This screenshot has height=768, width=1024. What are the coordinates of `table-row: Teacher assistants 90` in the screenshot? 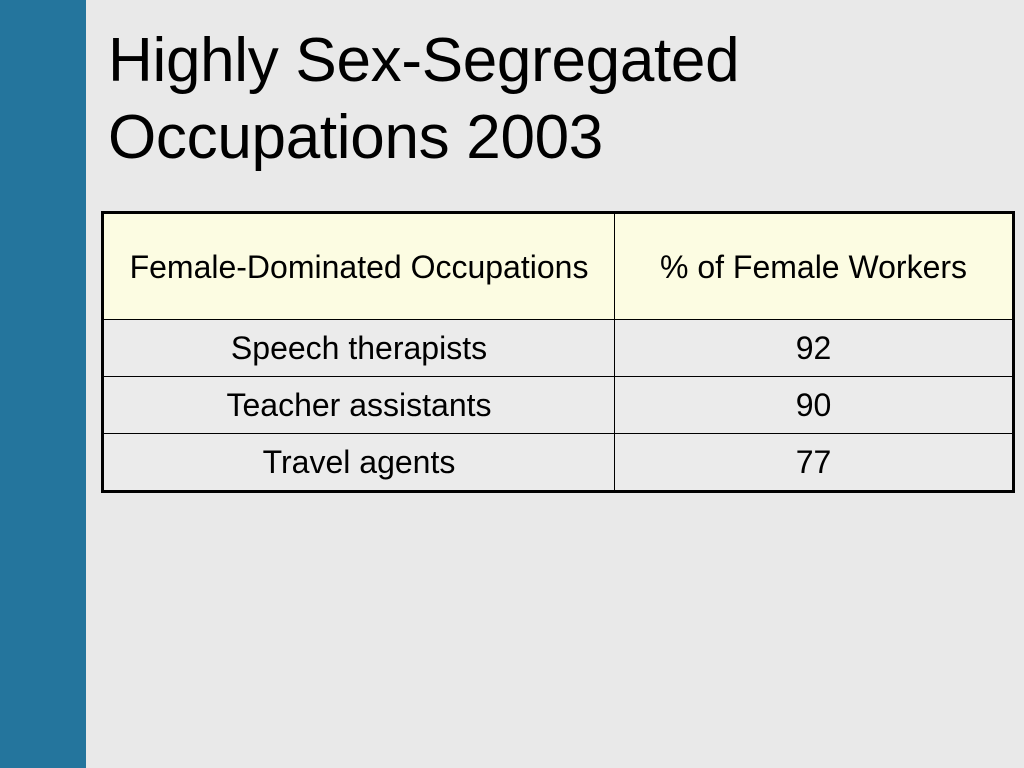 It's located at (558, 405).